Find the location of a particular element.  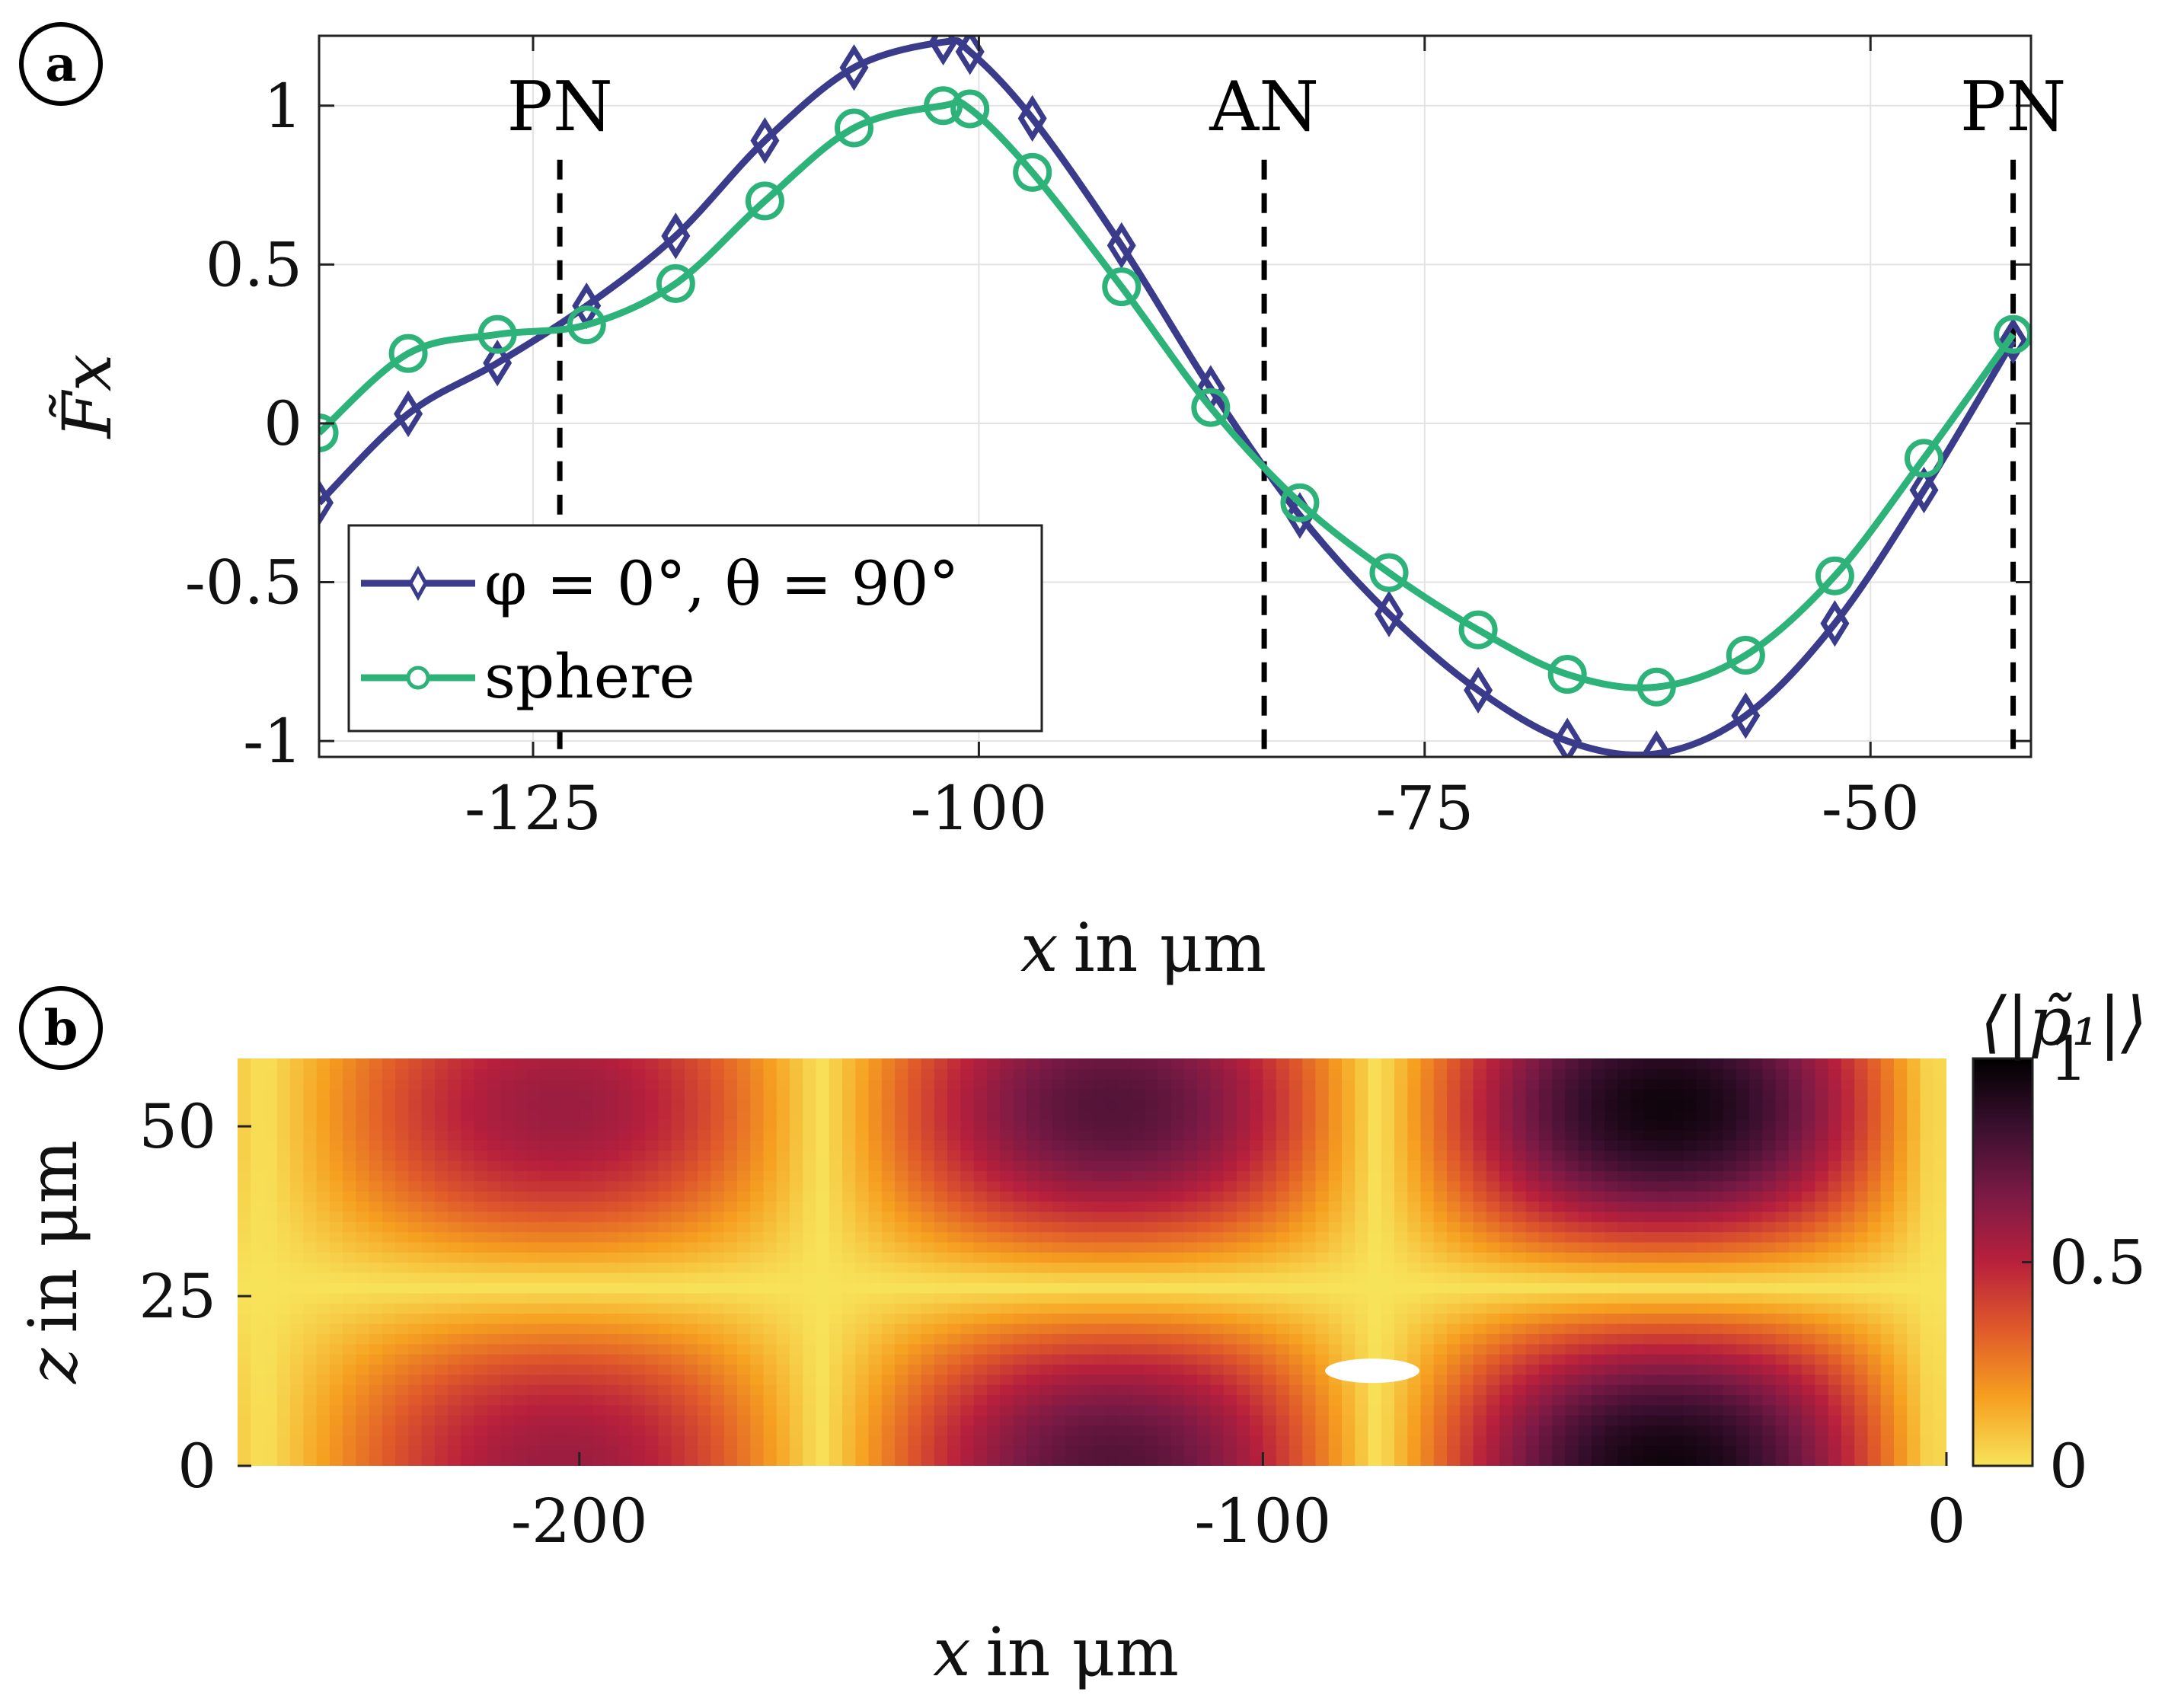

node-label: PN is located at coordinates (2013, 107).